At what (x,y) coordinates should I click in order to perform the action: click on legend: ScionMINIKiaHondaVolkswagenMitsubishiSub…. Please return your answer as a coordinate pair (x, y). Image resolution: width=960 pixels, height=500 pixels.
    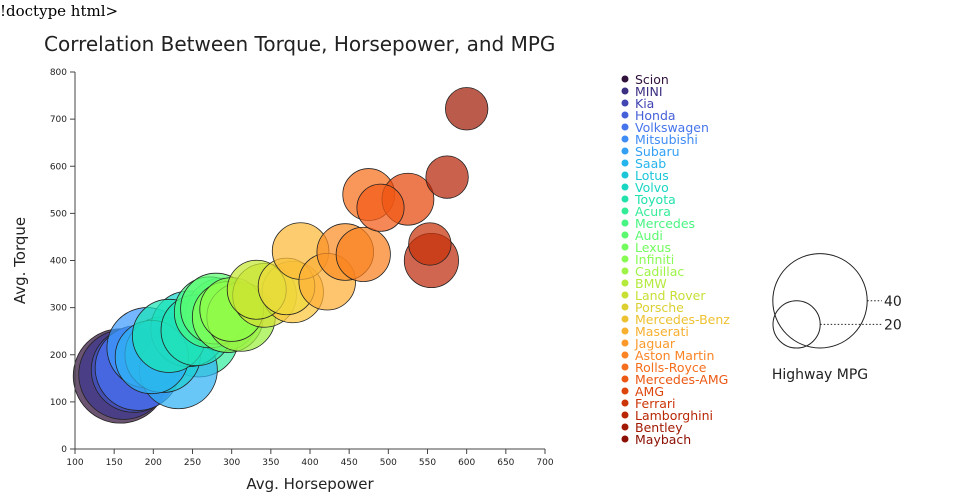
    Looking at the image, I should click on (675, 259).